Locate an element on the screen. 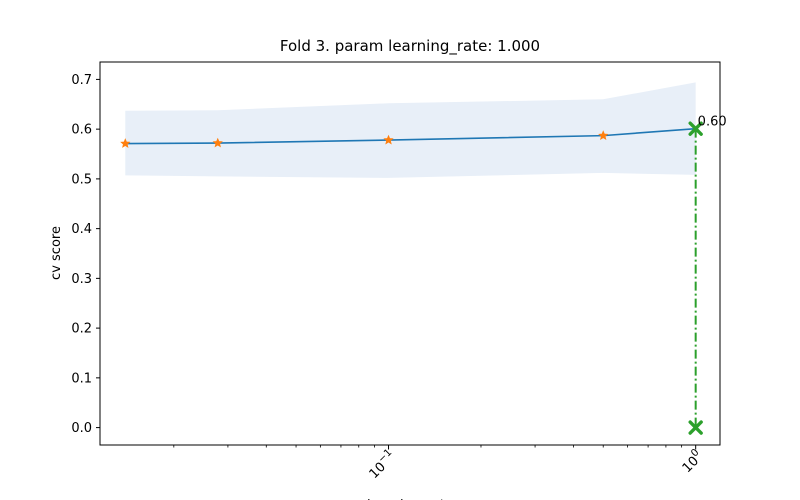 The height and width of the screenshot is (500, 800). confidence-band is located at coordinates (410, 130).